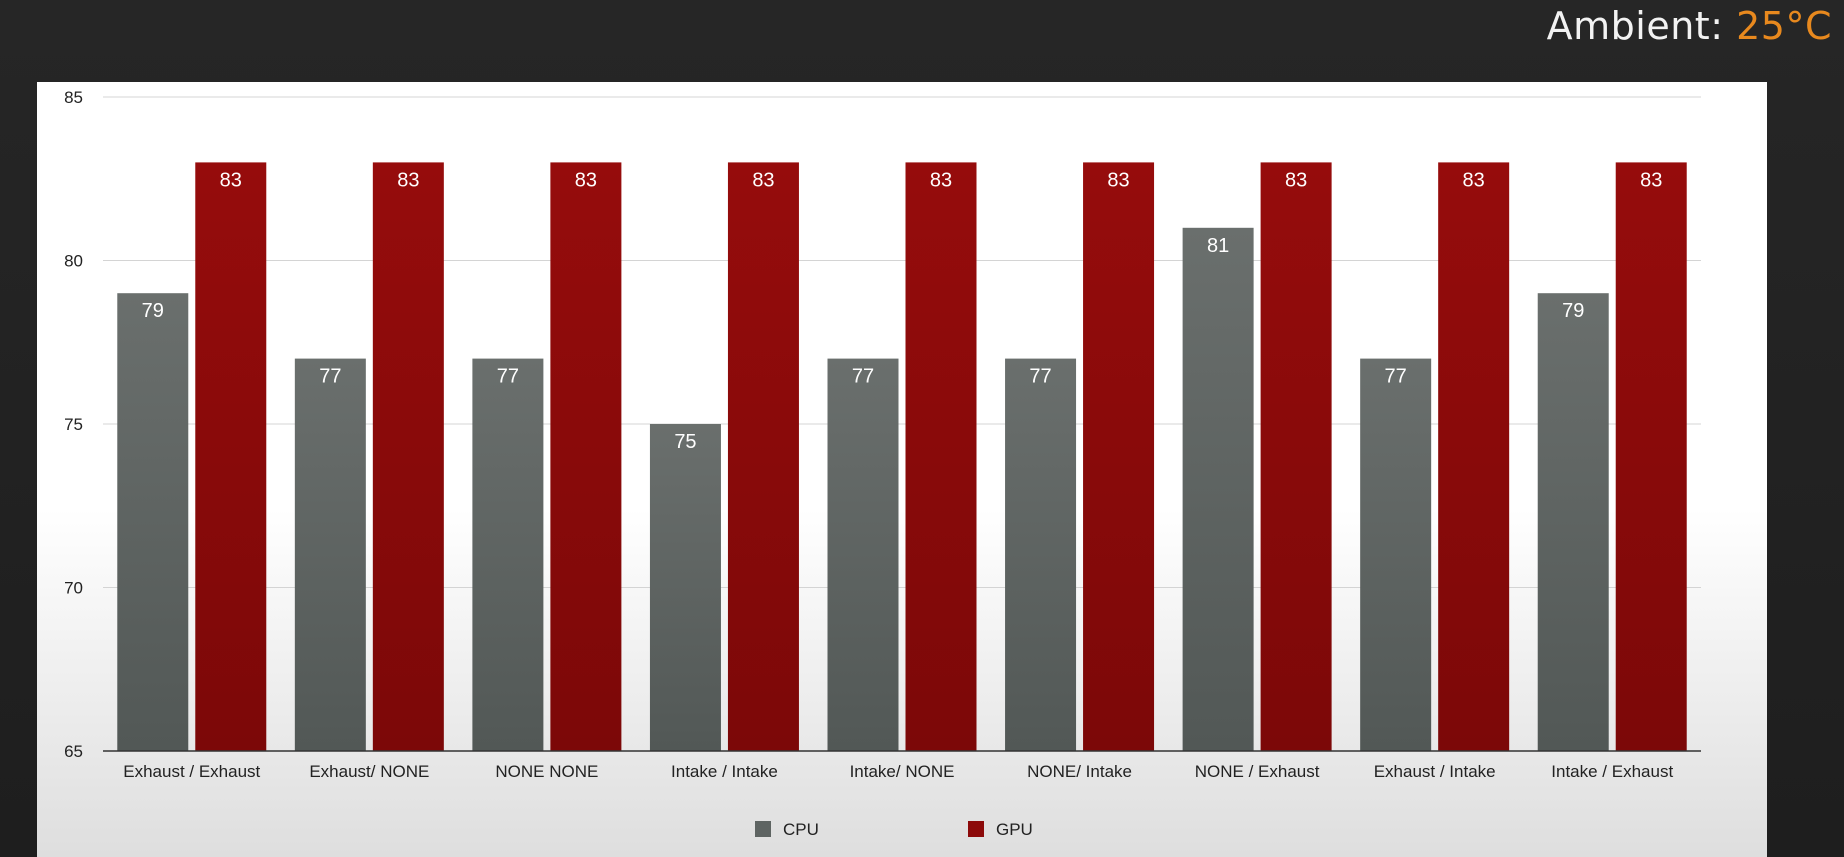 Image resolution: width=1844 pixels, height=857 pixels. I want to click on x-category-label: Intake / Exhaust, so click(1612, 771).